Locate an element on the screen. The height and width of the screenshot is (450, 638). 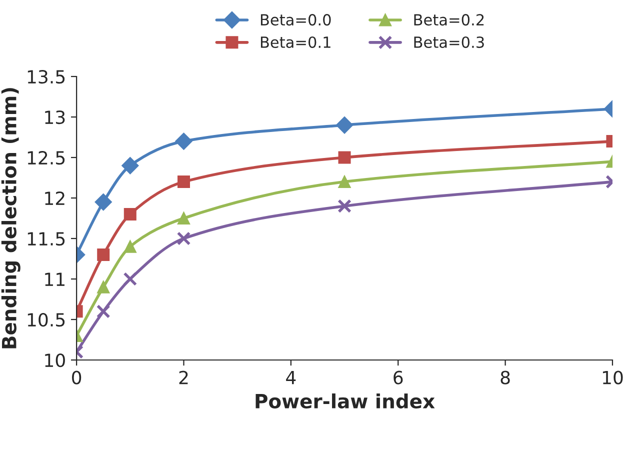
legend-label: Beta=0.1 is located at coordinates (295, 42).